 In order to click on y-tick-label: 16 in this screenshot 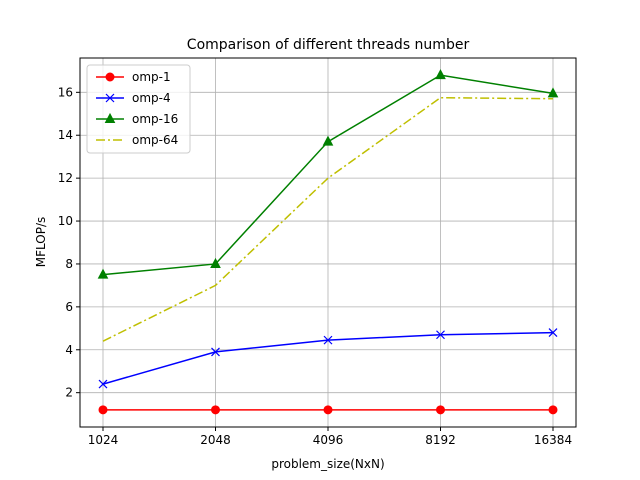, I will do `click(65, 92)`.